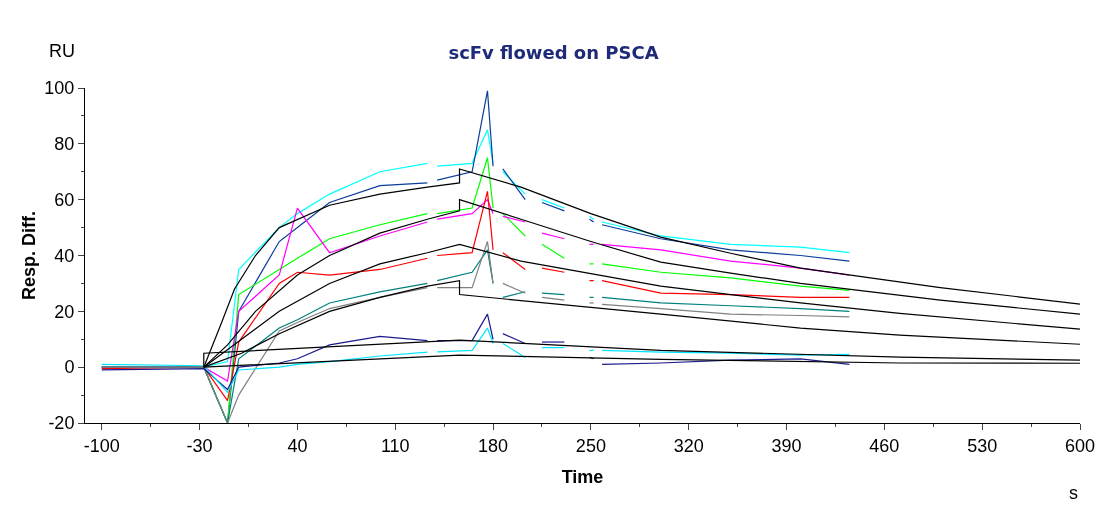 This screenshot has height=523, width=1107. I want to click on chart-title: scFv flowed on PSCA, so click(553, 52).